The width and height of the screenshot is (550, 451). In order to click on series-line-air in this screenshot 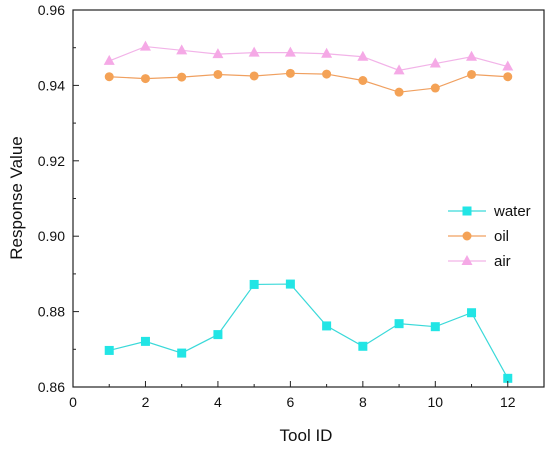, I will do `click(308, 58)`.